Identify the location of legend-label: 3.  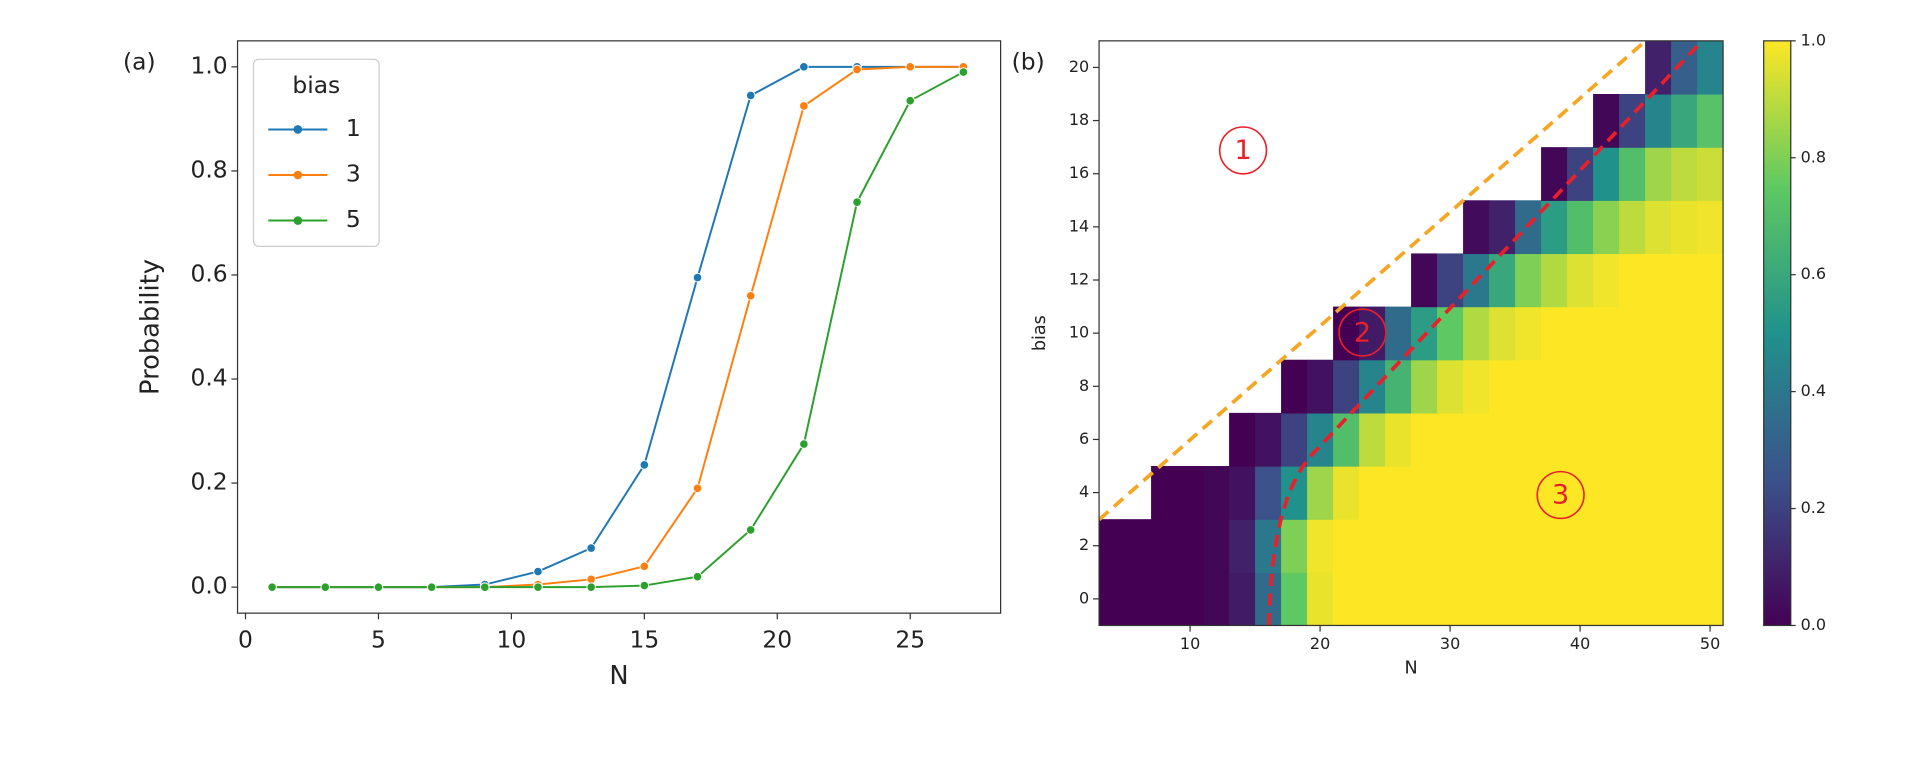
(353, 174).